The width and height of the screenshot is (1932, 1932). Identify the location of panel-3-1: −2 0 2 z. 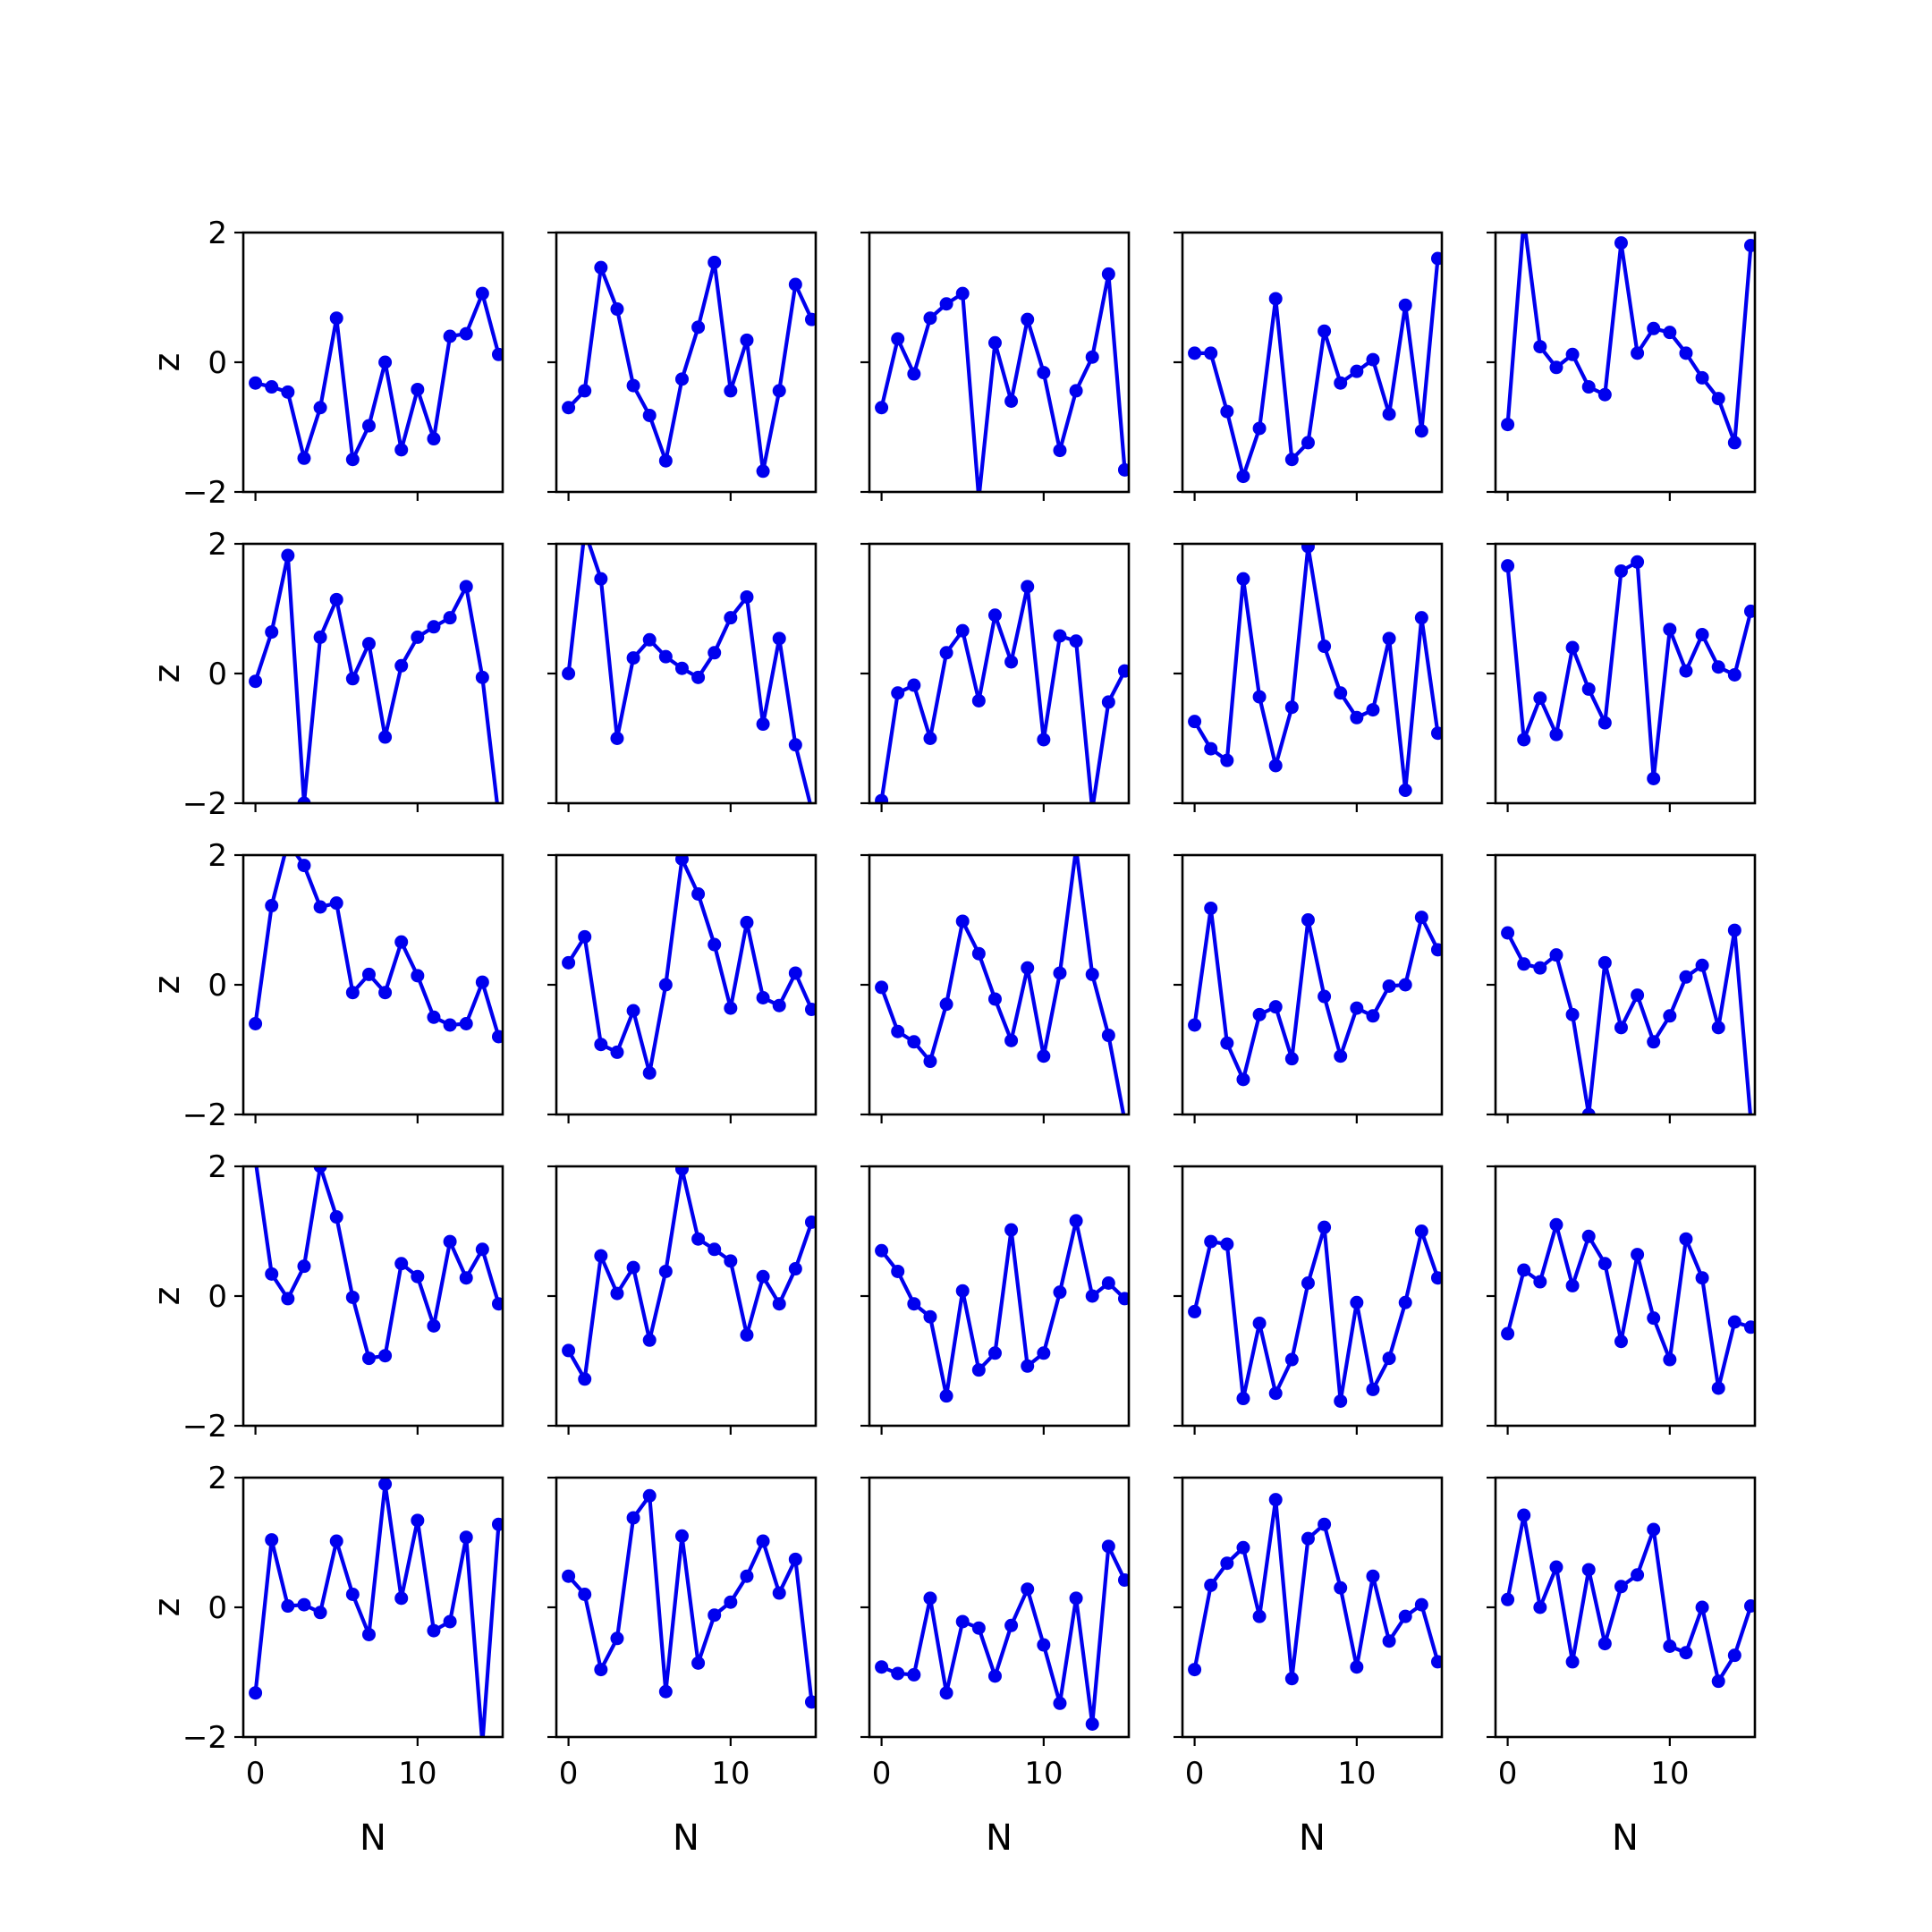
(325, 985).